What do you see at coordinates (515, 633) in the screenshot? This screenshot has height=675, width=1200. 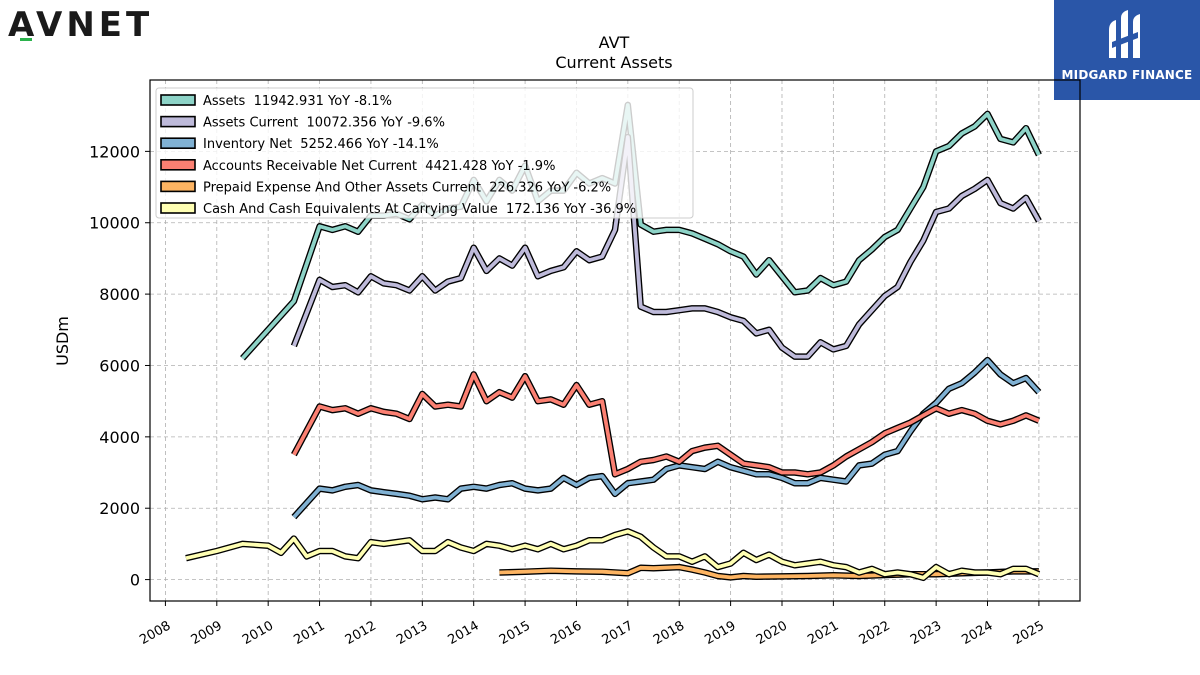 I see `x-tick-label: 2015` at bounding box center [515, 633].